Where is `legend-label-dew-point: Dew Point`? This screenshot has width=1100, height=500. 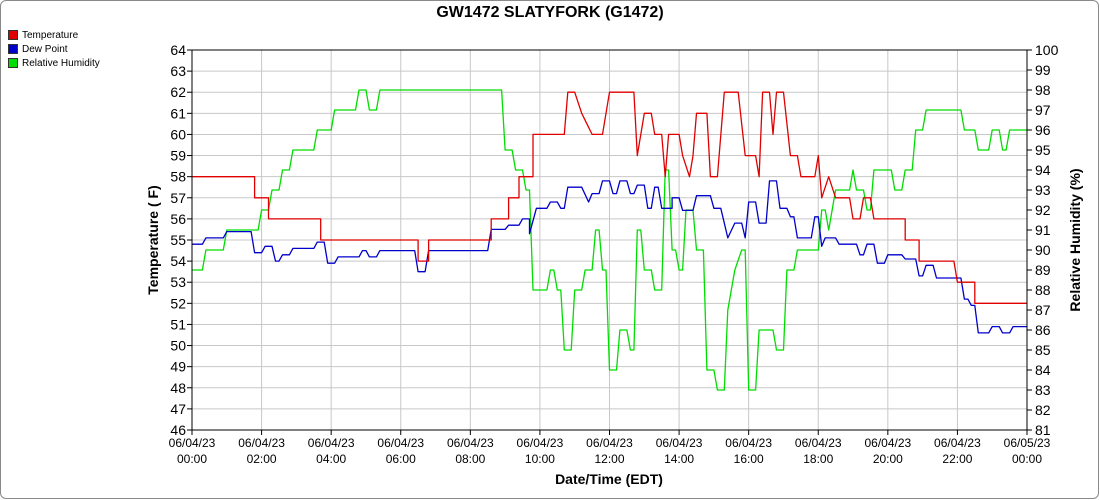
legend-label-dew-point: Dew Point is located at coordinates (45, 49).